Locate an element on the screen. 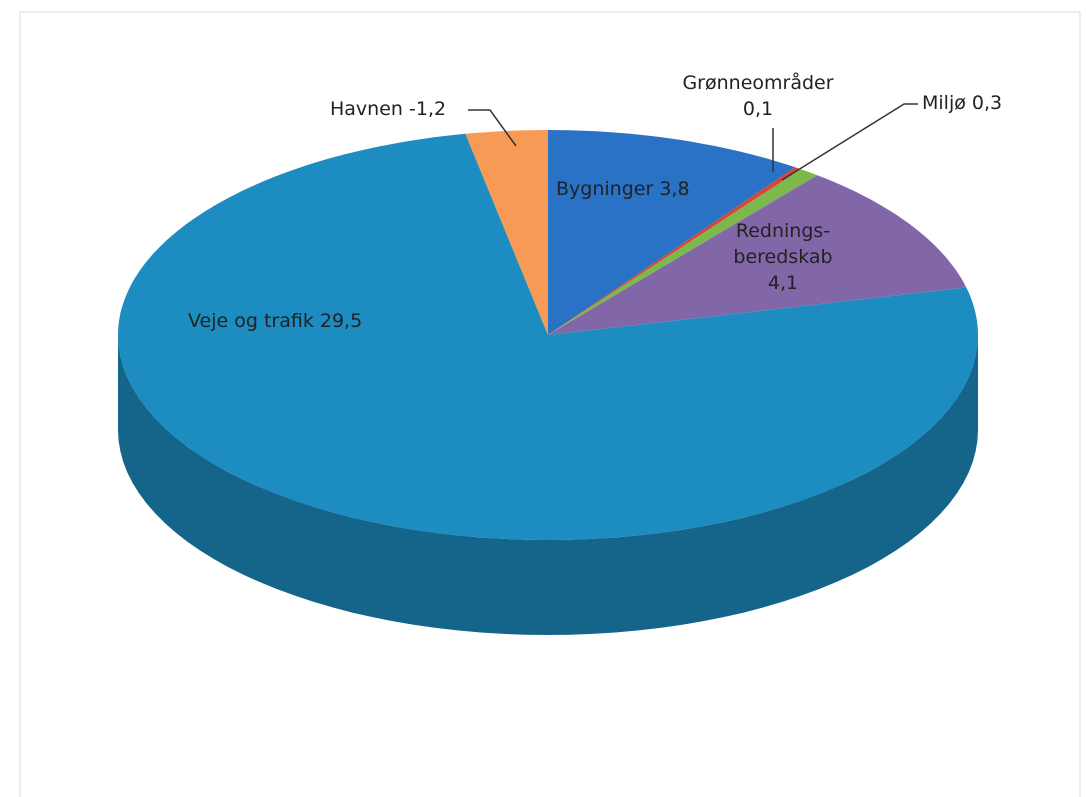 The image size is (1086, 797). data-label: Veje og trafik 29,5 is located at coordinates (318, 321).